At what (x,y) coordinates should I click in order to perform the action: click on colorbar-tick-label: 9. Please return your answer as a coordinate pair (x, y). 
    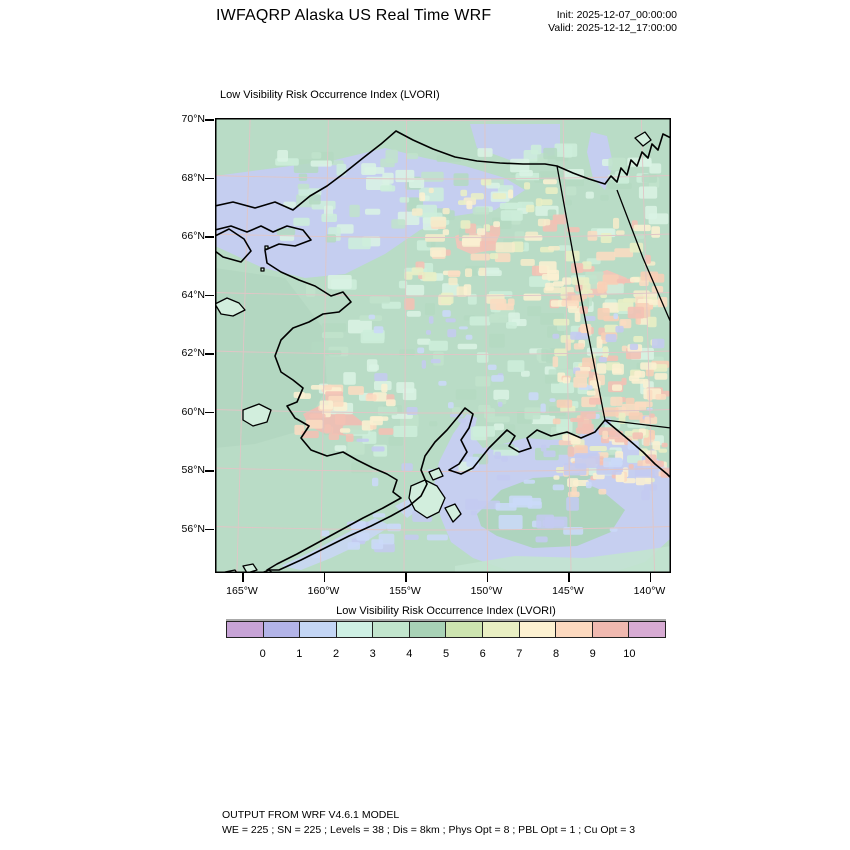
    Looking at the image, I should click on (592, 654).